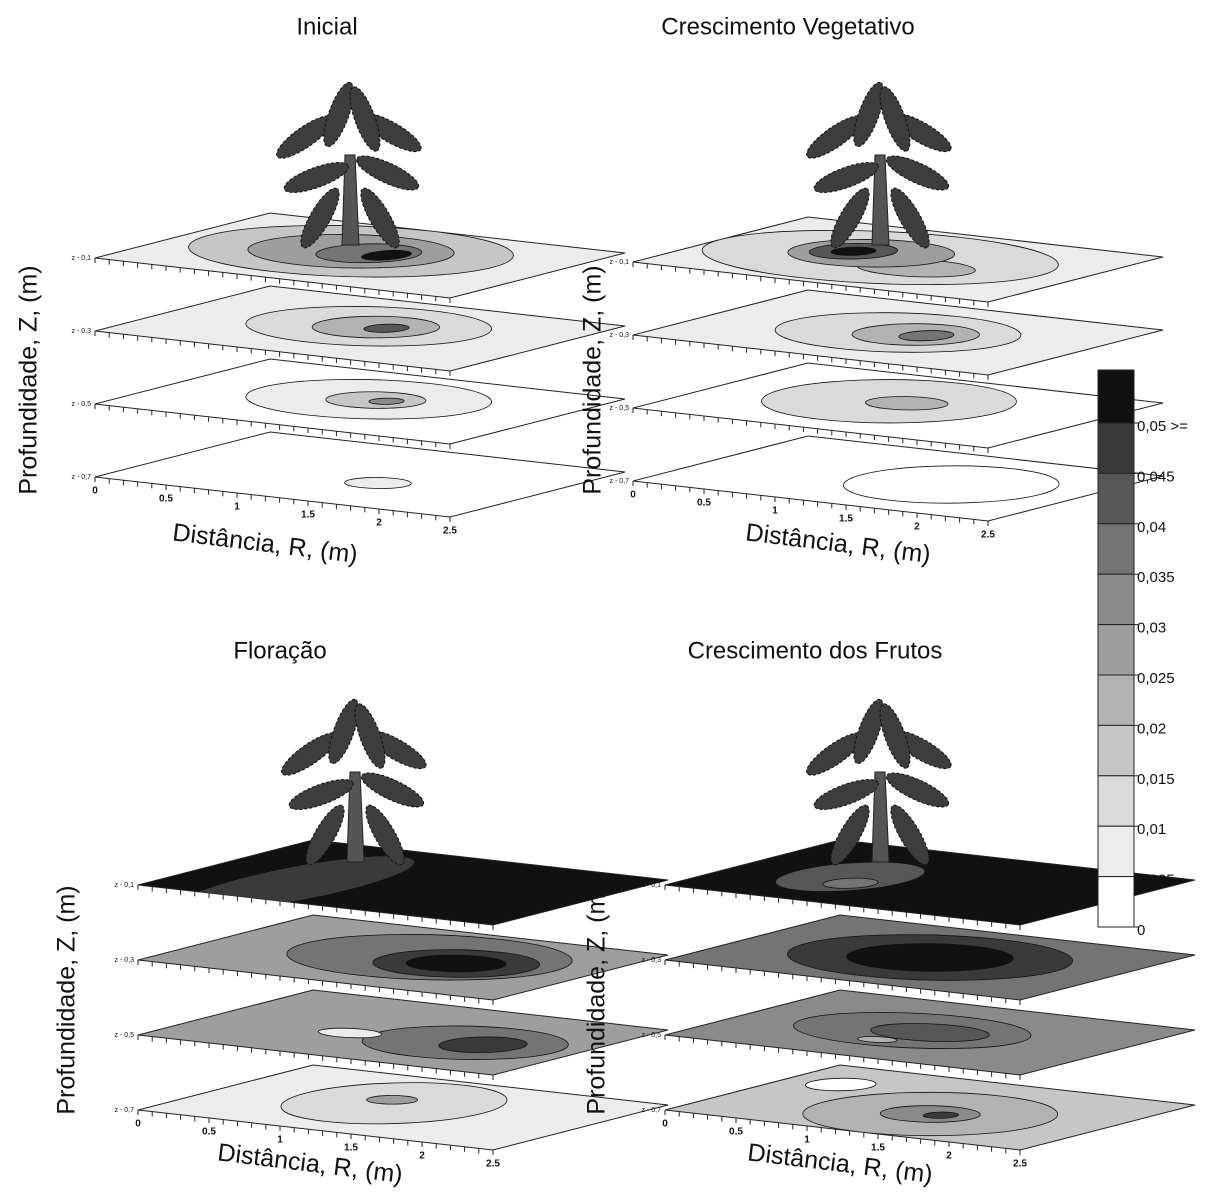 Image resolution: width=1216 pixels, height=1203 pixels. What do you see at coordinates (1151, 527) in the screenshot?
I see `colorbar-label: 0,04` at bounding box center [1151, 527].